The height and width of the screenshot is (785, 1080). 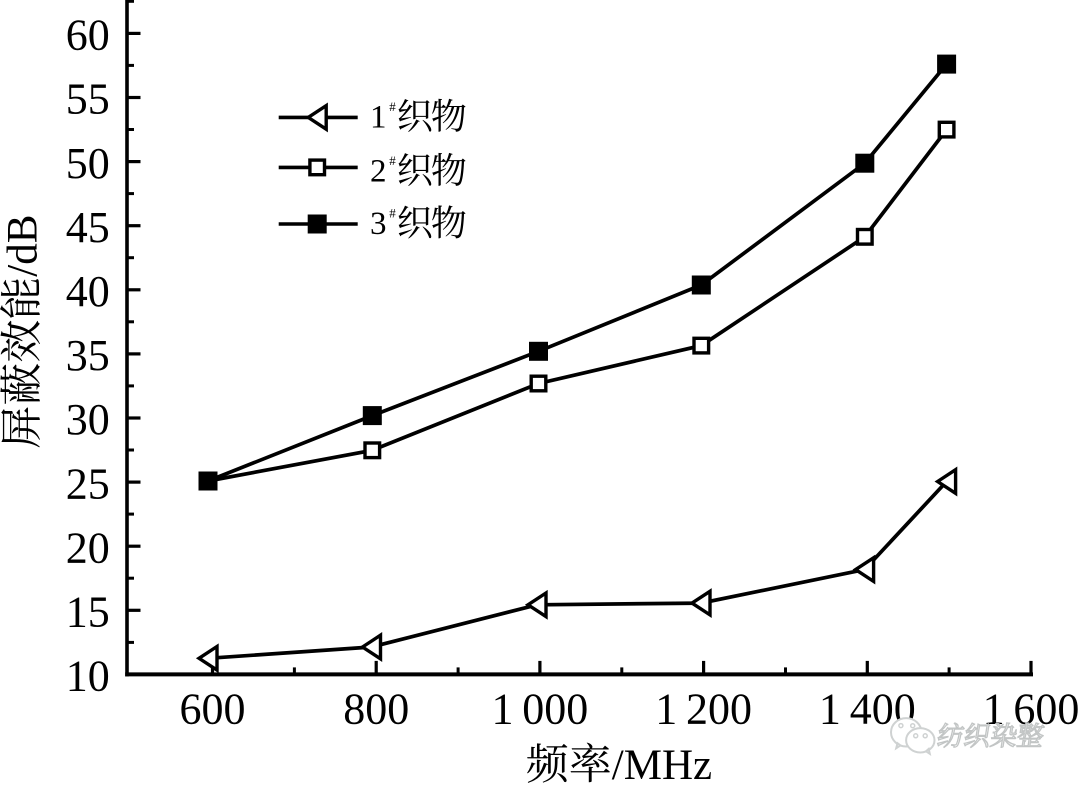 What do you see at coordinates (88, 227) in the screenshot?
I see `svg-text: 45` at bounding box center [88, 227].